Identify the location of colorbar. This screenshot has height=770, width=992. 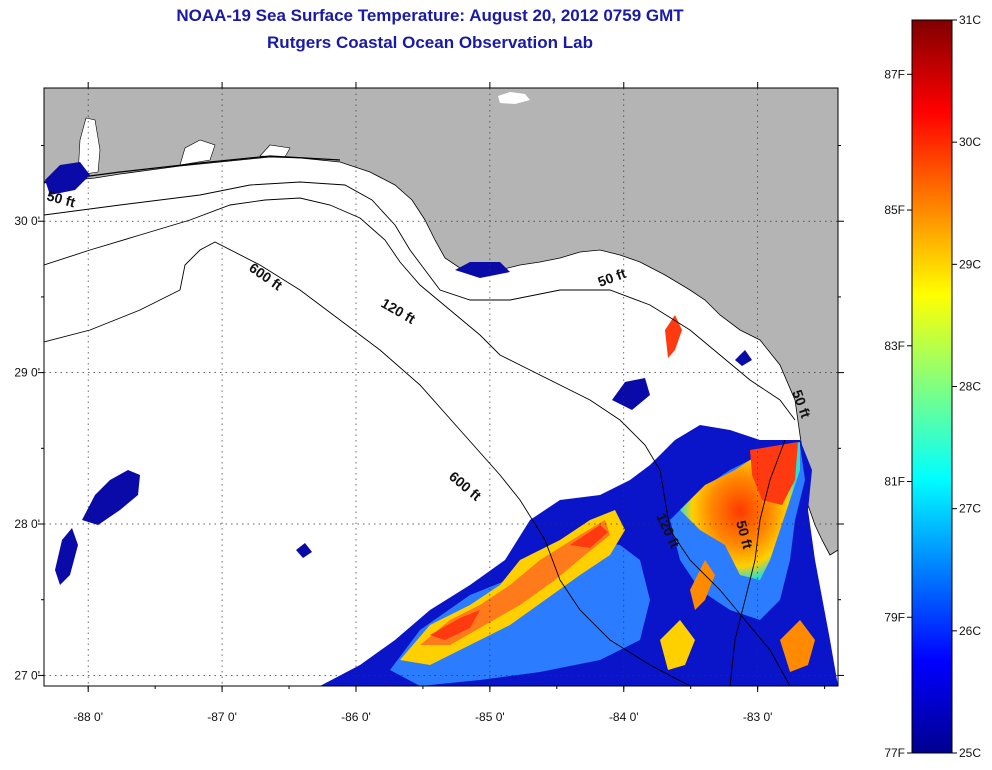
(932, 386).